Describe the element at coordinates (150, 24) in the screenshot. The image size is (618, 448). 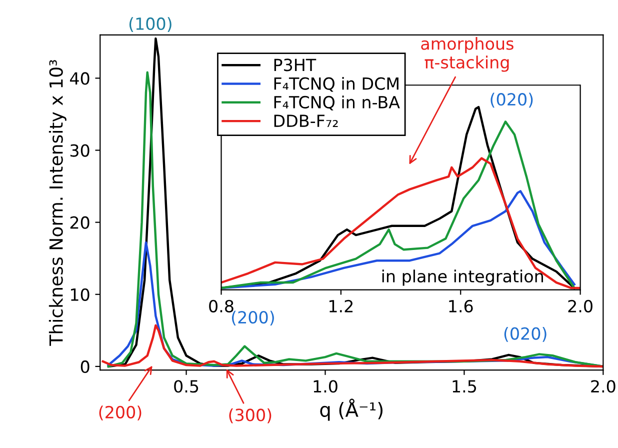
I see `text: (100)` at that location.